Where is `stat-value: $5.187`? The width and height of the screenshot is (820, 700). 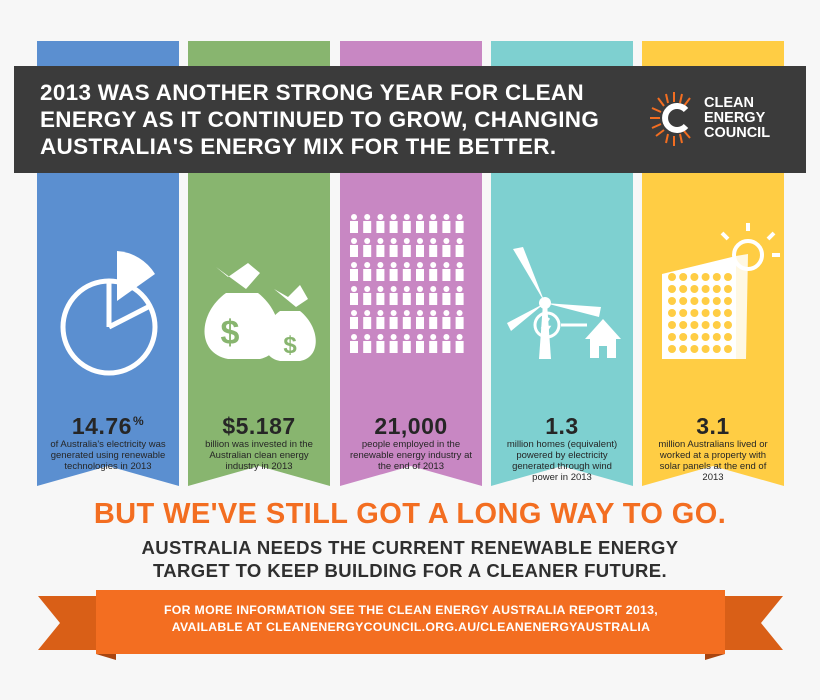
stat-value: $5.187 is located at coordinates (259, 426).